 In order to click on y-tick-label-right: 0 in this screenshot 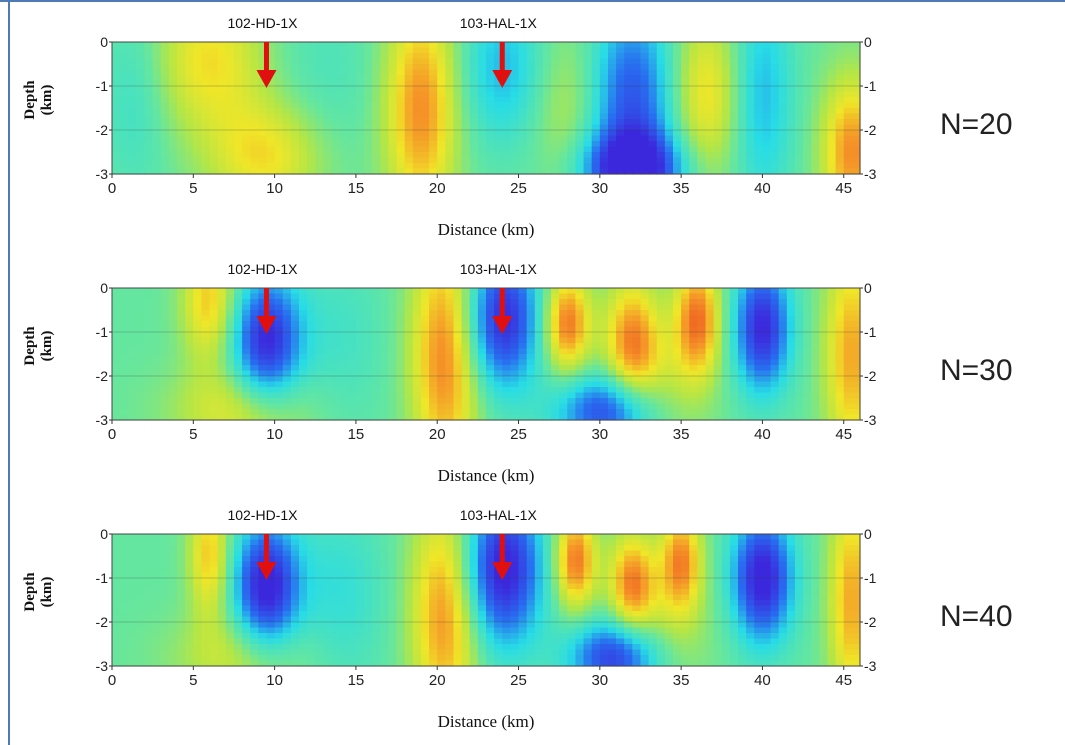, I will do `click(868, 42)`.